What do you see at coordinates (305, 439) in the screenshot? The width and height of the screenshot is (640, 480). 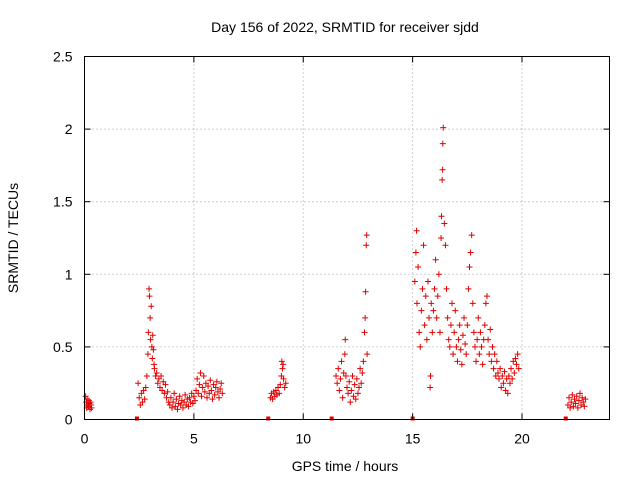 I see `x-tick-labels: 0 5 10 15 20` at bounding box center [305, 439].